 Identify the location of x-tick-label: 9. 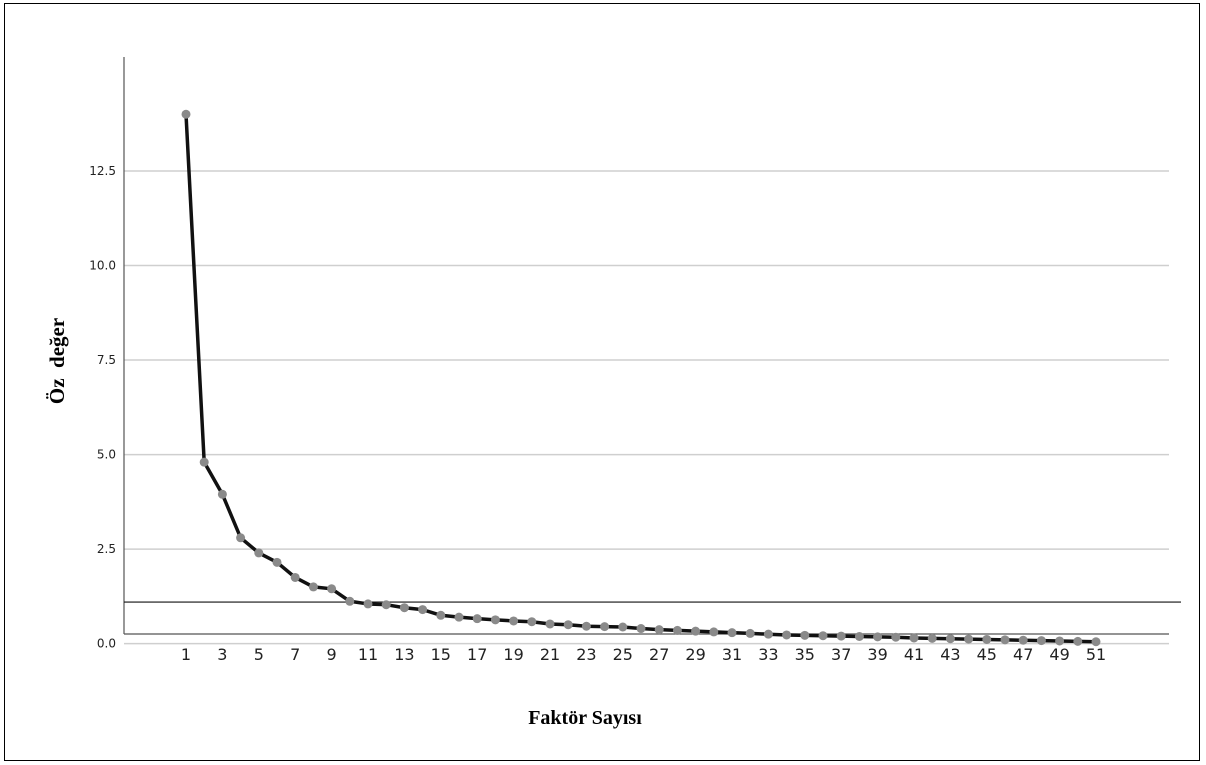
(332, 654).